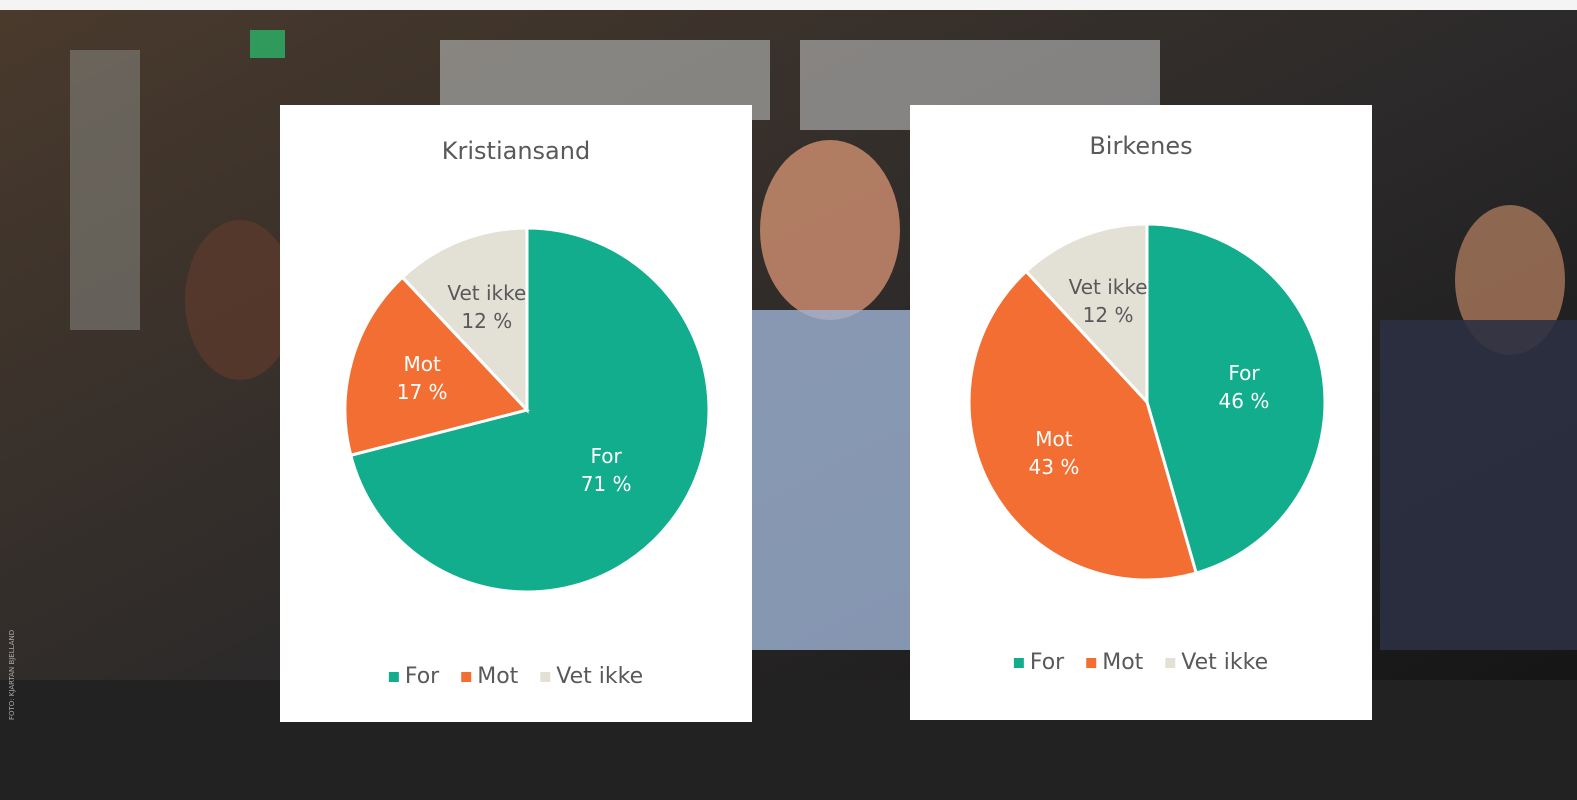 This screenshot has height=800, width=1577. I want to click on slice-value-label: 43 %, so click(1054, 467).